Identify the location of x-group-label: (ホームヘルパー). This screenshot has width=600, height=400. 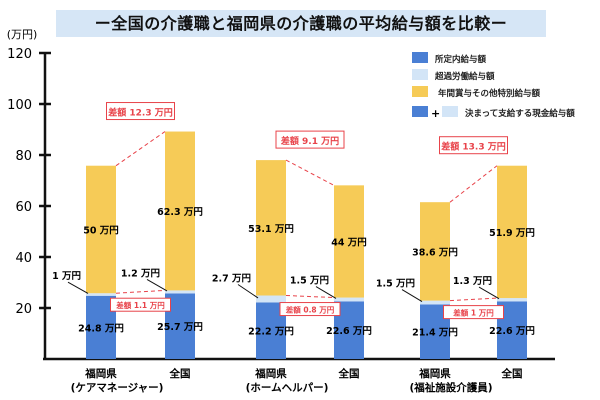
(287, 388).